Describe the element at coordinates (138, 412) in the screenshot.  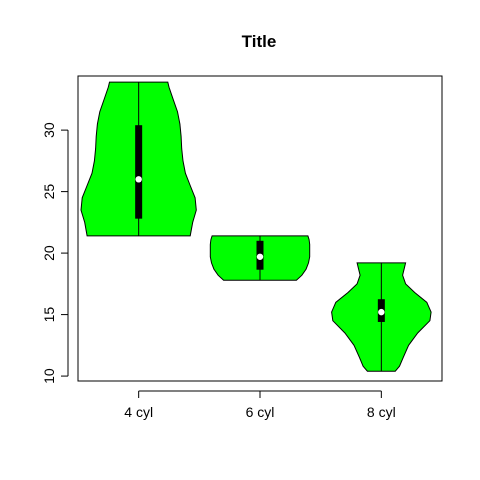
I see `x-tick-label: 4 cyl` at that location.